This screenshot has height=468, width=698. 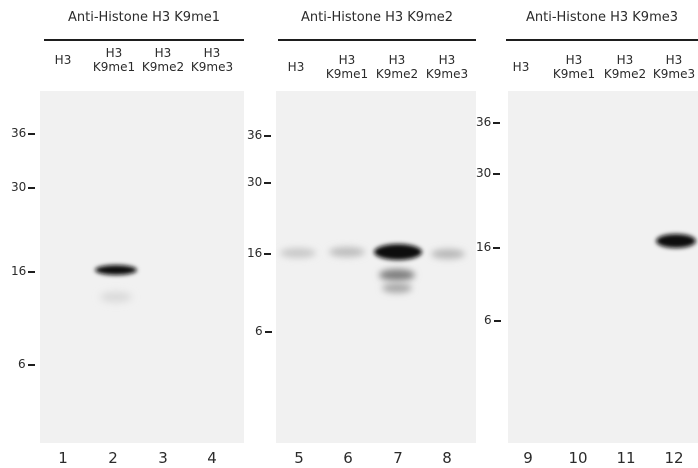 I want to click on panel-title: Anti-Histone H3 K9me1, so click(x=144, y=17).